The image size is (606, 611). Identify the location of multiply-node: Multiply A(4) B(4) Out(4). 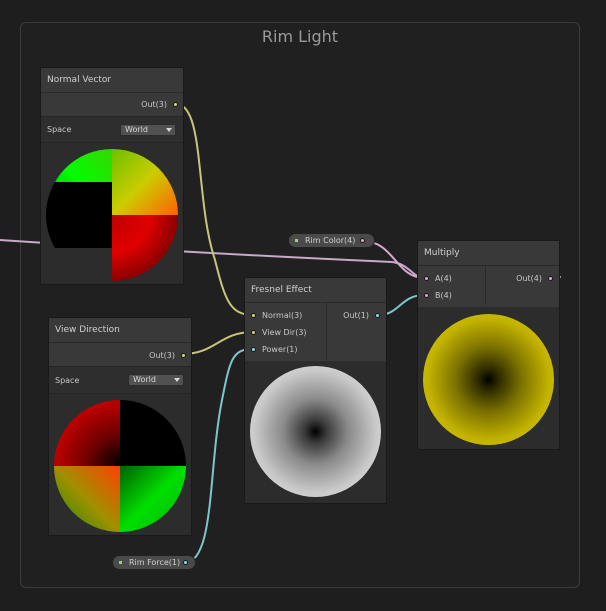
(488, 345).